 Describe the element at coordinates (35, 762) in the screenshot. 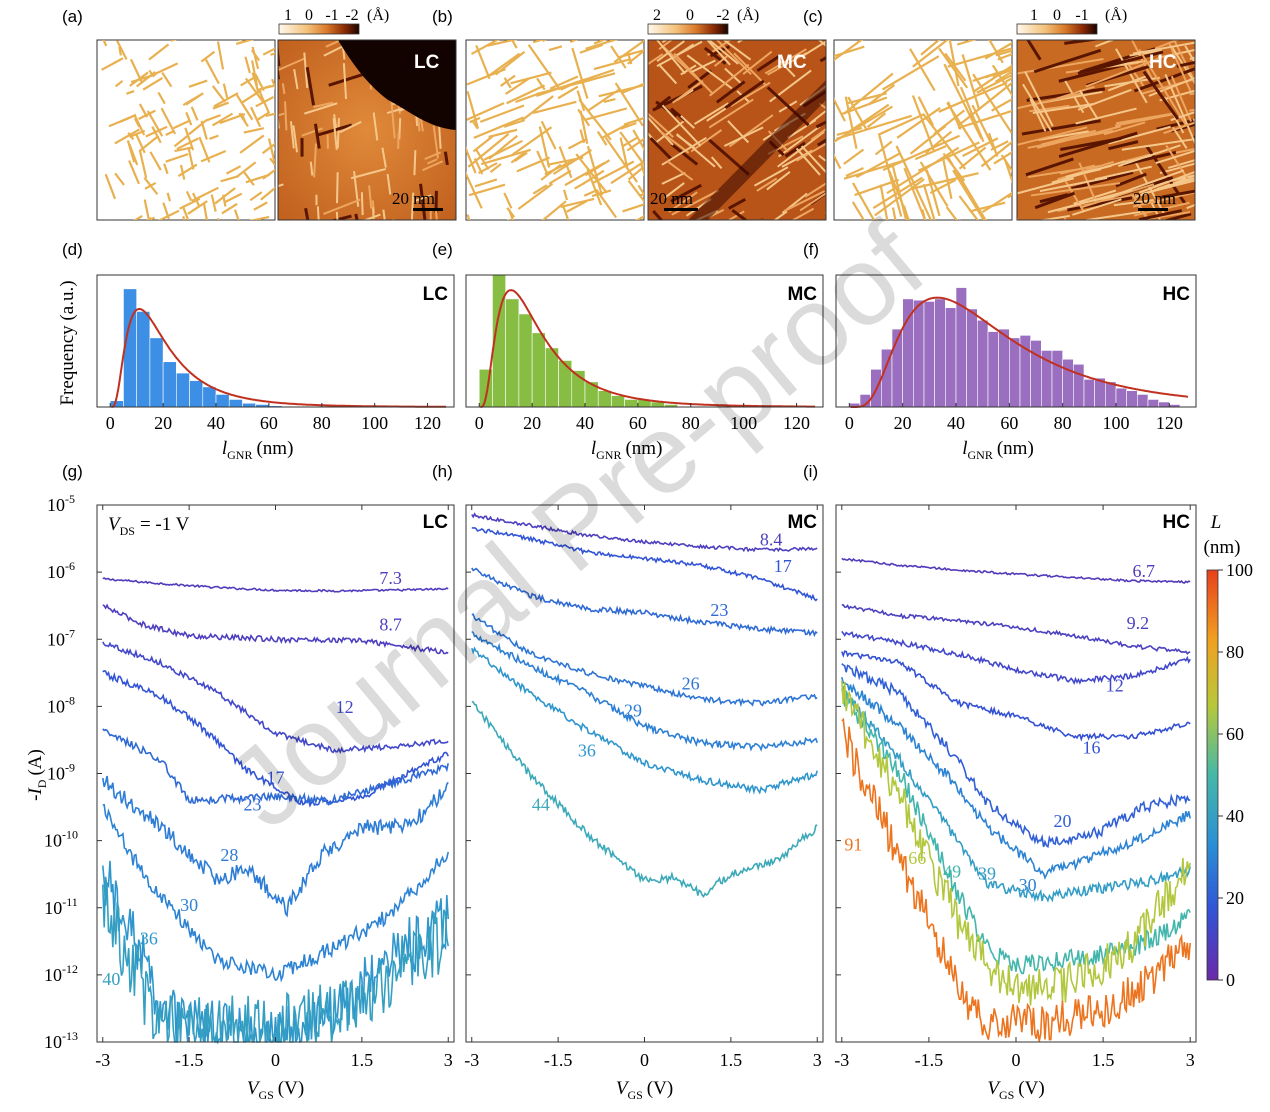

I see `id-axis-label-unit: (A)` at that location.